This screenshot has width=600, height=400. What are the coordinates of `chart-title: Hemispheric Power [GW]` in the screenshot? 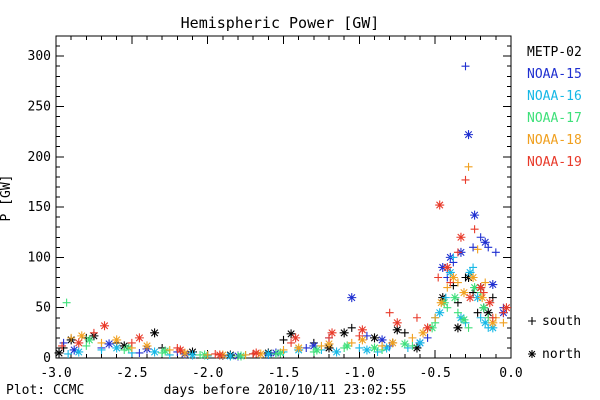 It's located at (280, 23).